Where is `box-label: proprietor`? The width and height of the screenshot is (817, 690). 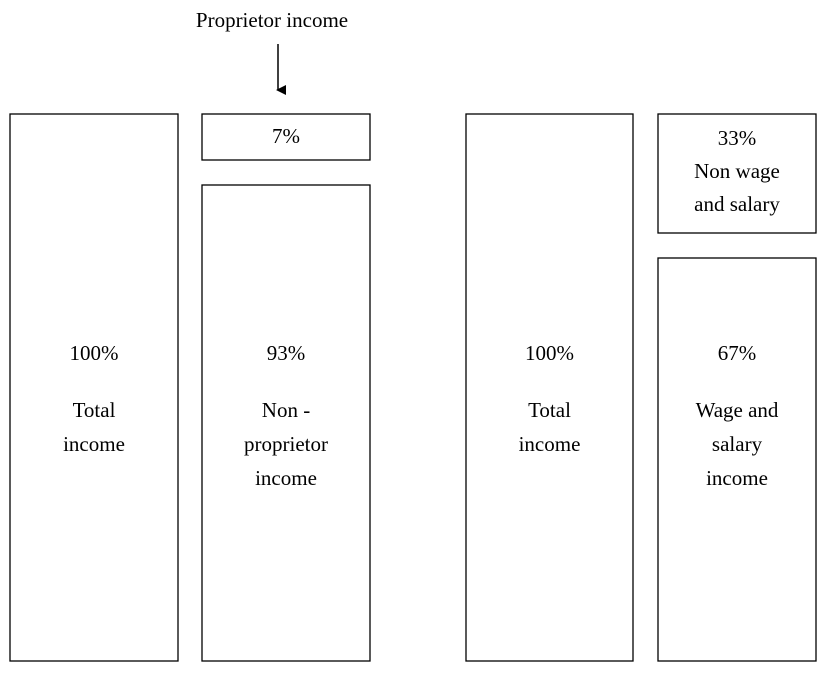
box-label: proprietor is located at coordinates (286, 444).